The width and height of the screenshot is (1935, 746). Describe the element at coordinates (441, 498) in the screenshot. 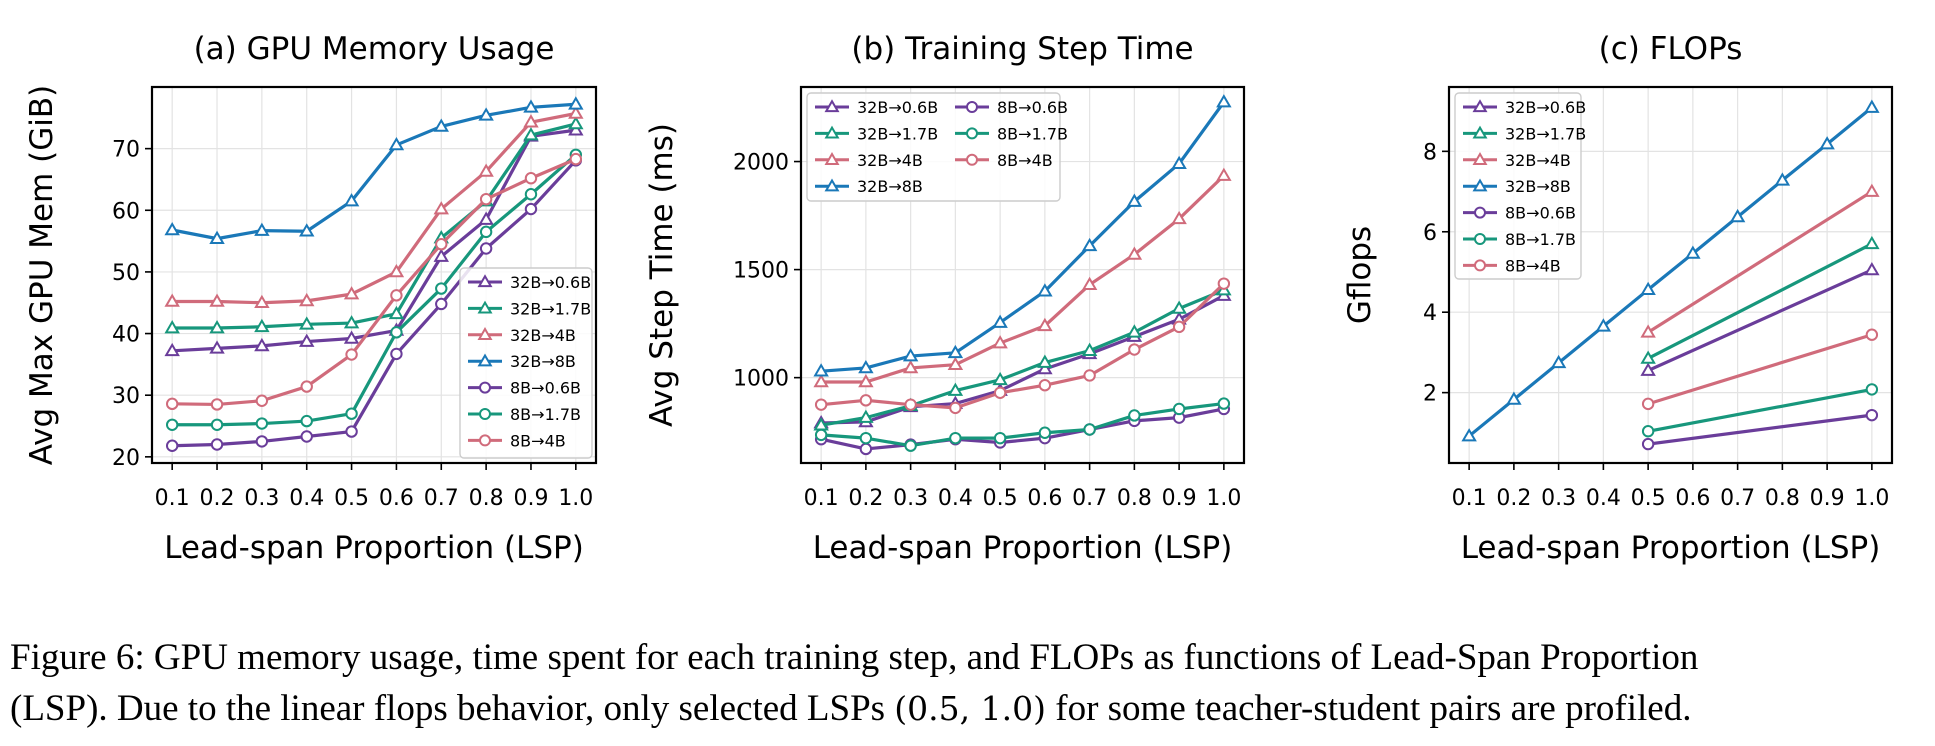

I see `x-tick-label: 0.7` at that location.